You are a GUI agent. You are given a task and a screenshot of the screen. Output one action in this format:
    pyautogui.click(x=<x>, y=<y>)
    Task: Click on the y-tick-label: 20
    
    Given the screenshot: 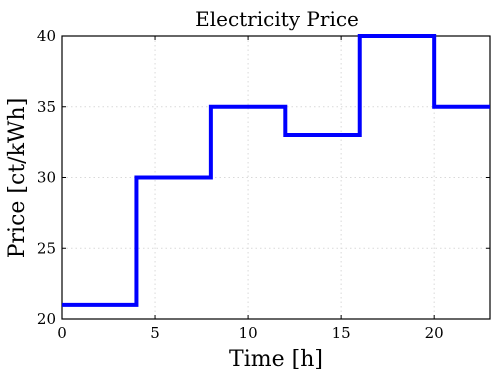 What is the action you would take?
    pyautogui.click(x=46, y=319)
    